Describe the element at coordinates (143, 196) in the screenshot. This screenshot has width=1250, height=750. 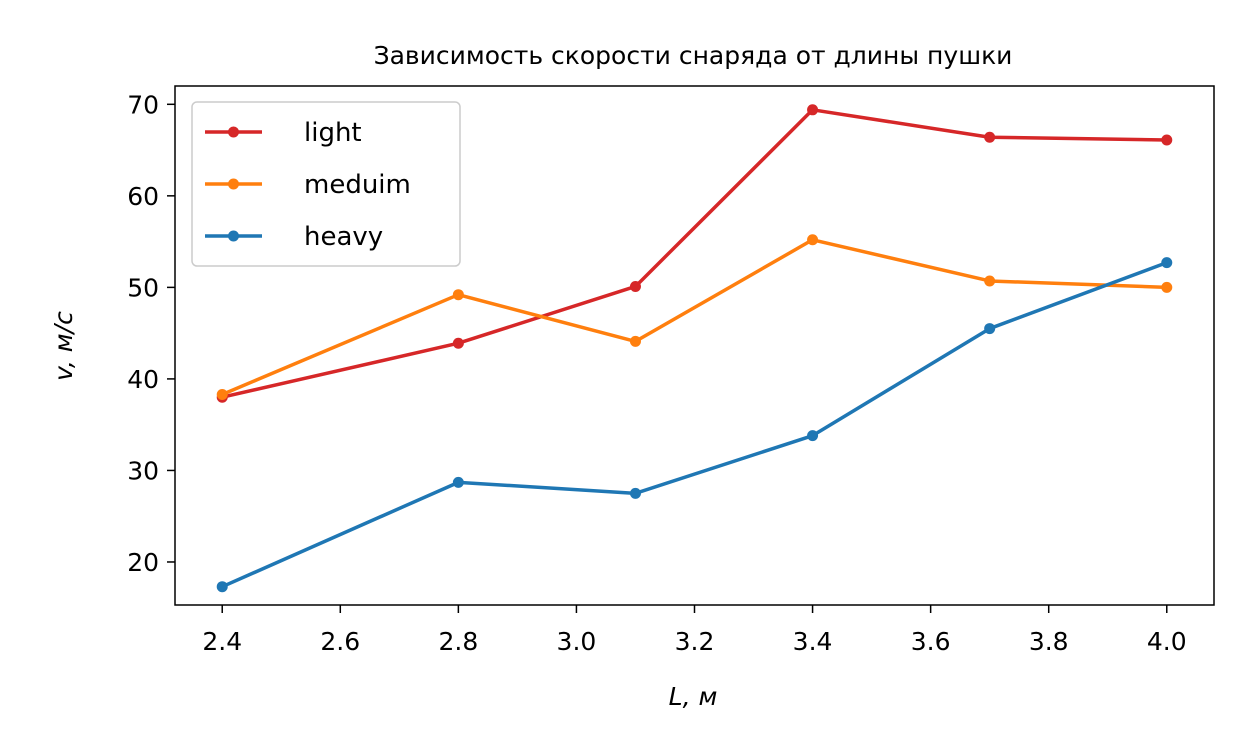
I see `y-tick-label: 60` at that location.